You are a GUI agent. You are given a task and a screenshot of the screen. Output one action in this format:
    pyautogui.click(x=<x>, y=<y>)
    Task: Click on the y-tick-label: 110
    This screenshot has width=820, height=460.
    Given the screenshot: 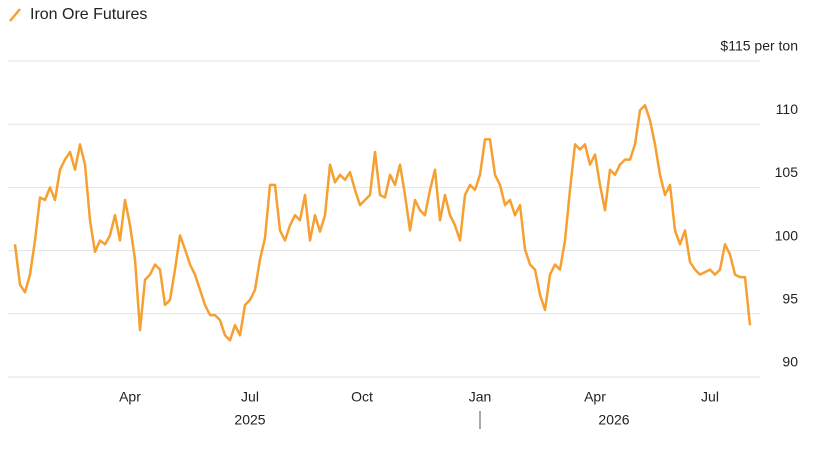 What is the action you would take?
    pyautogui.click(x=787, y=109)
    